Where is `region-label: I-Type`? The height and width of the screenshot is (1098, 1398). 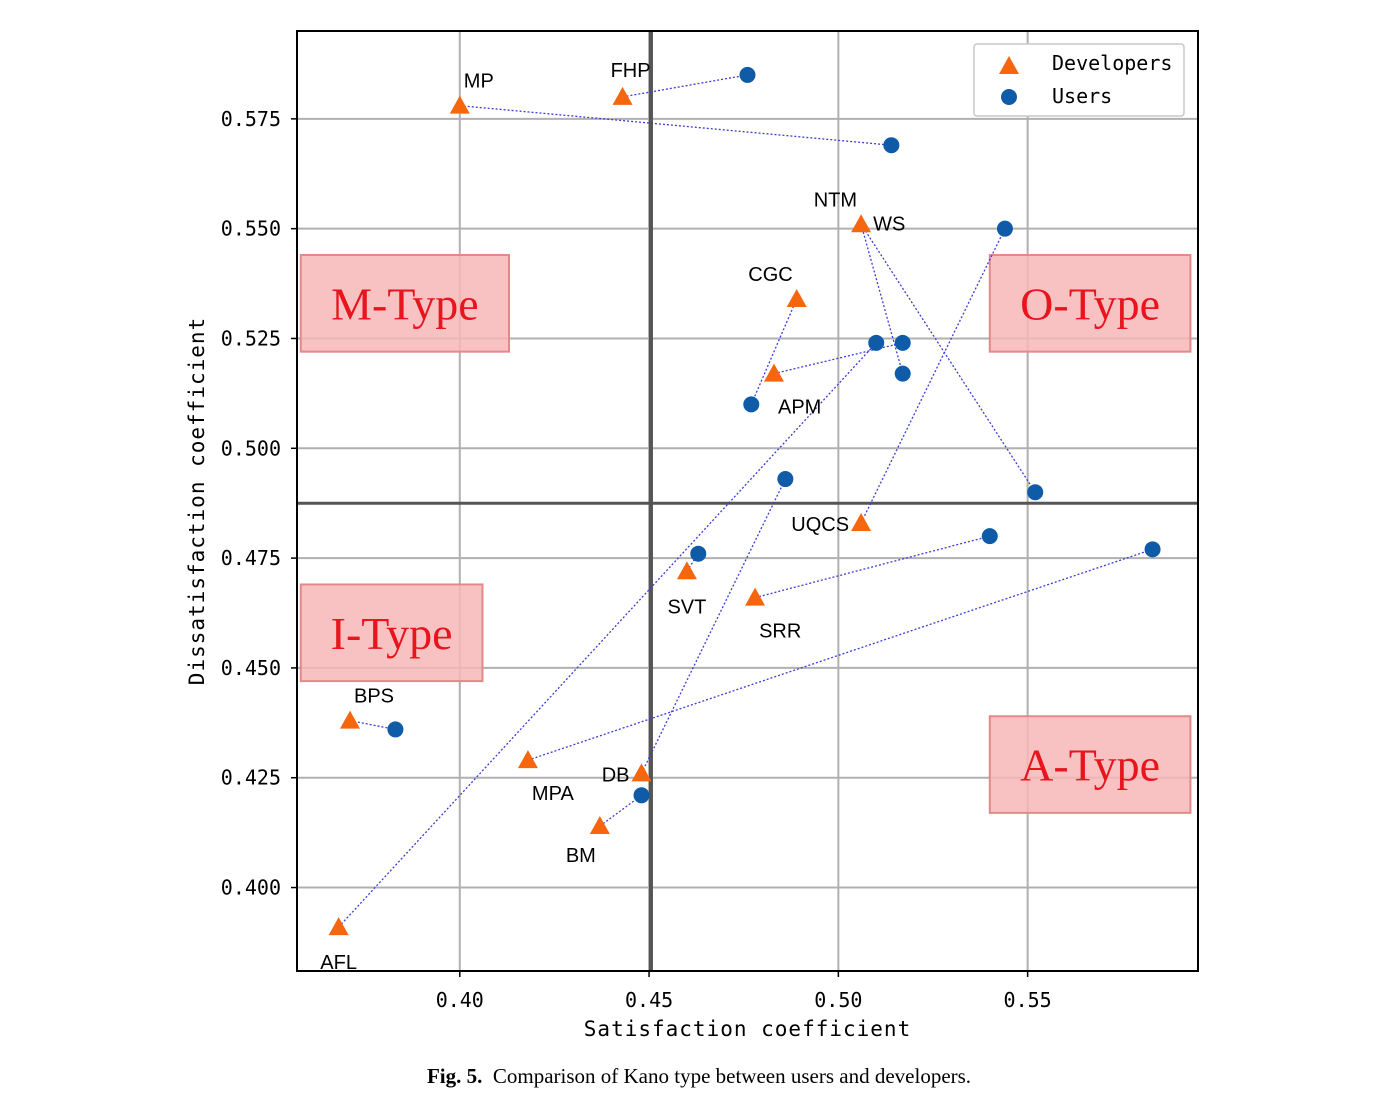 region-label: I-Type is located at coordinates (392, 633).